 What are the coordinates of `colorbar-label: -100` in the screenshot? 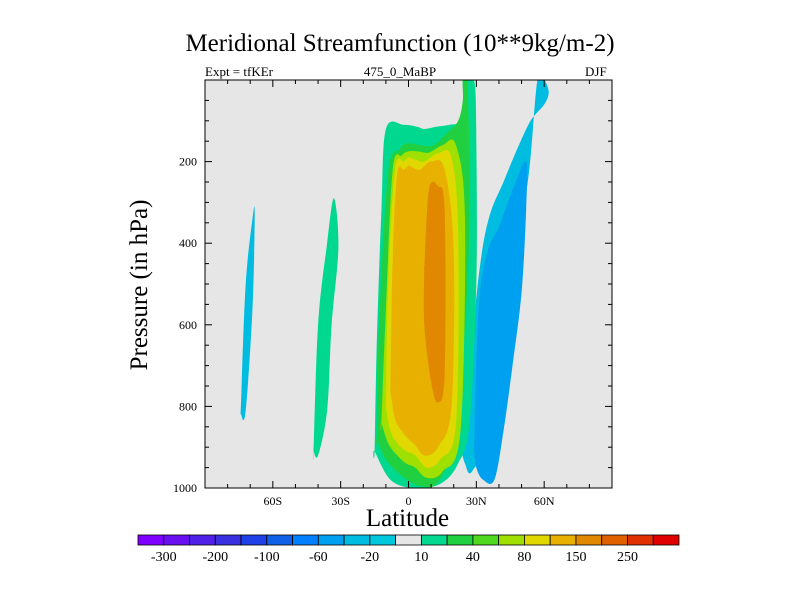 It's located at (267, 557).